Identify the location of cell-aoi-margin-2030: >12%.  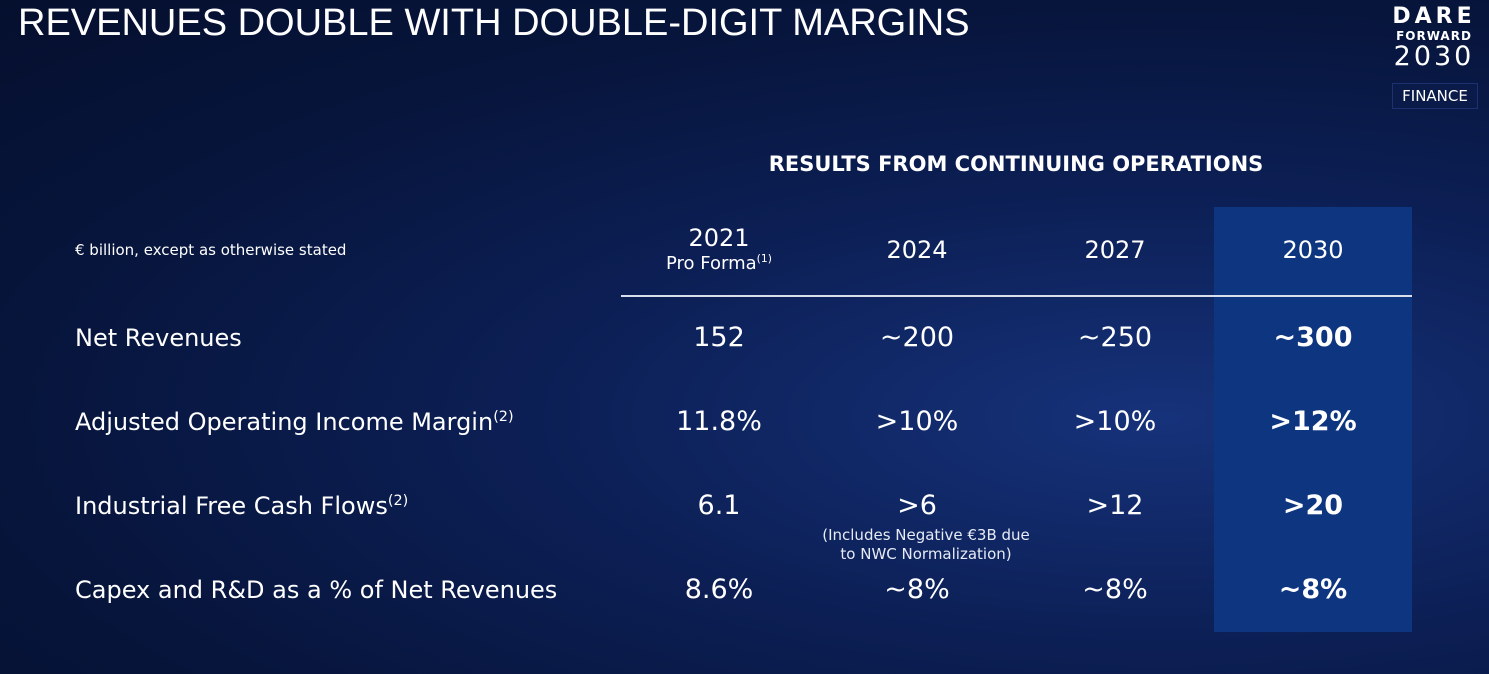
(1313, 421).